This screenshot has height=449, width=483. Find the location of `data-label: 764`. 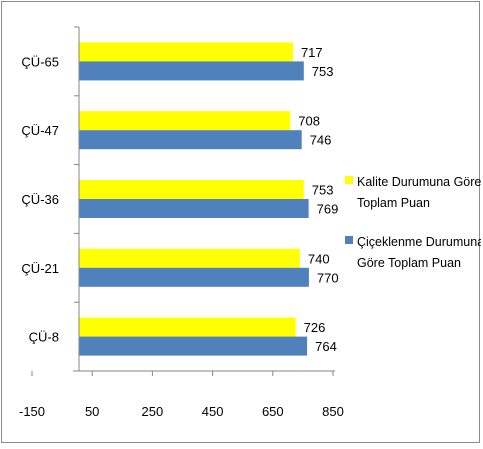

data-label: 764 is located at coordinates (326, 346).